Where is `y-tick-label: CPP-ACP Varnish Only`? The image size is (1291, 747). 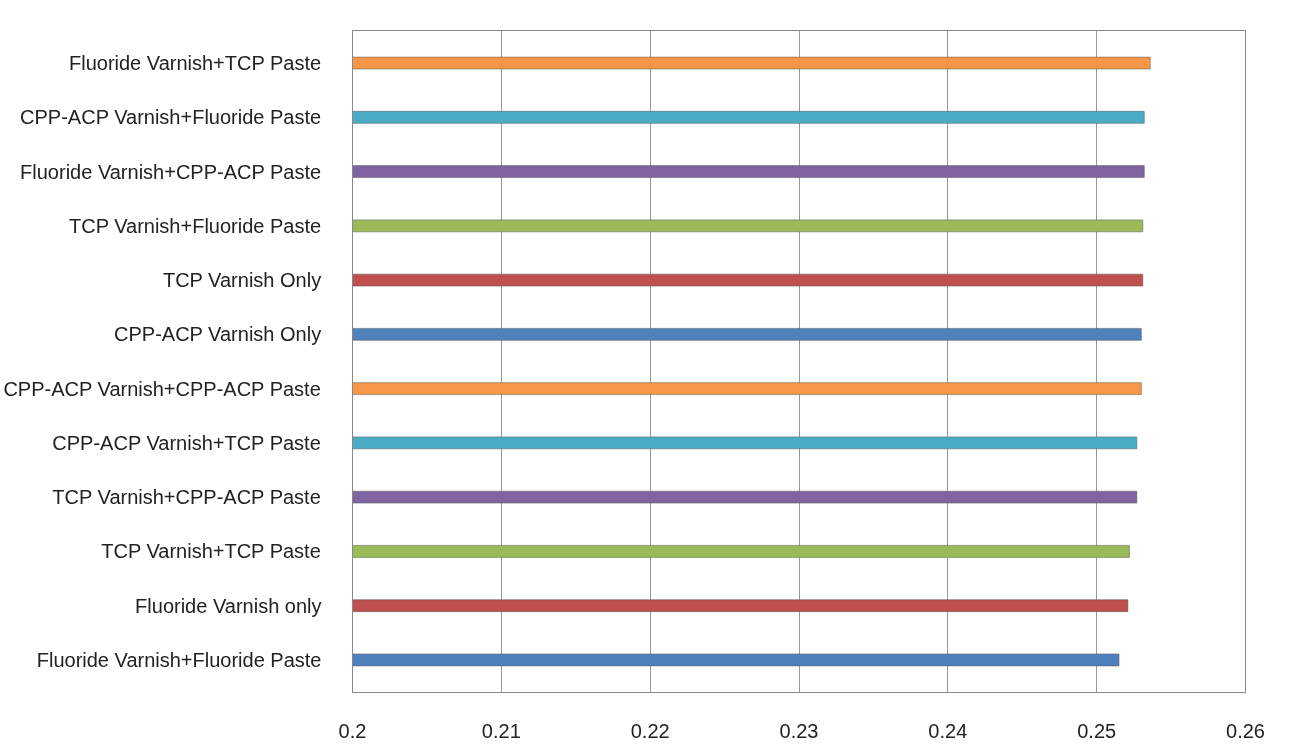
y-tick-label: CPP-ACP Varnish Only is located at coordinates (218, 334).